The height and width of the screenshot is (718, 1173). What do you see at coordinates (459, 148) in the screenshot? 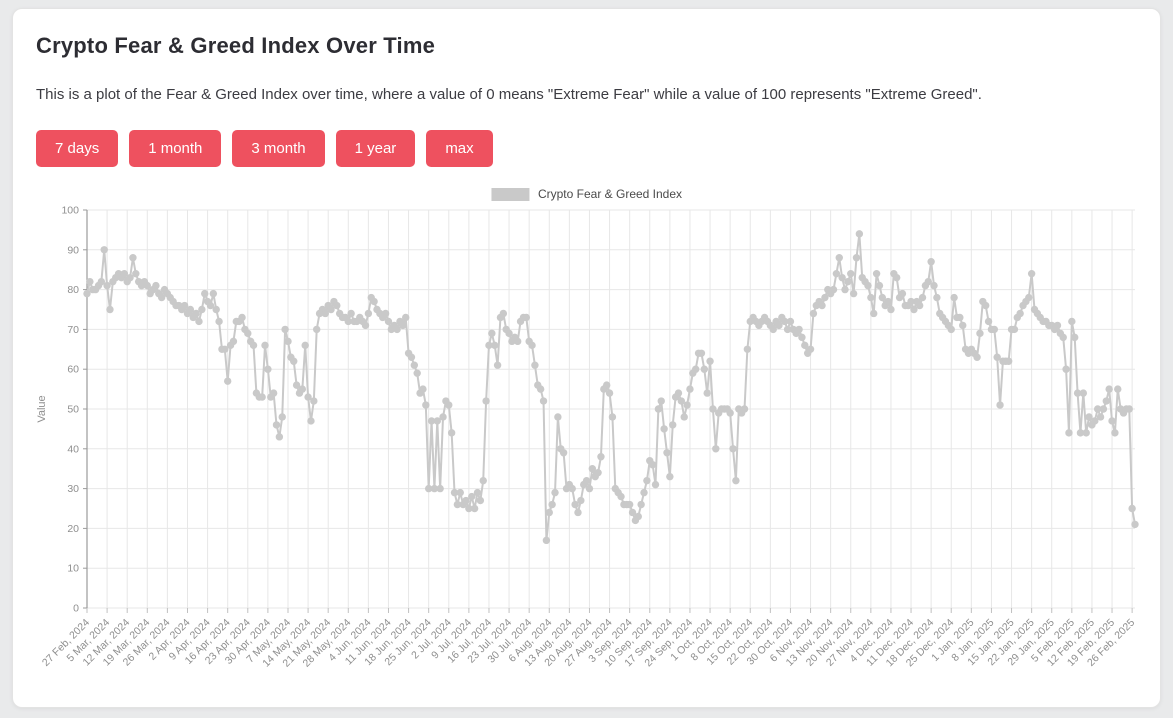
I see `range-button-max: max` at bounding box center [459, 148].